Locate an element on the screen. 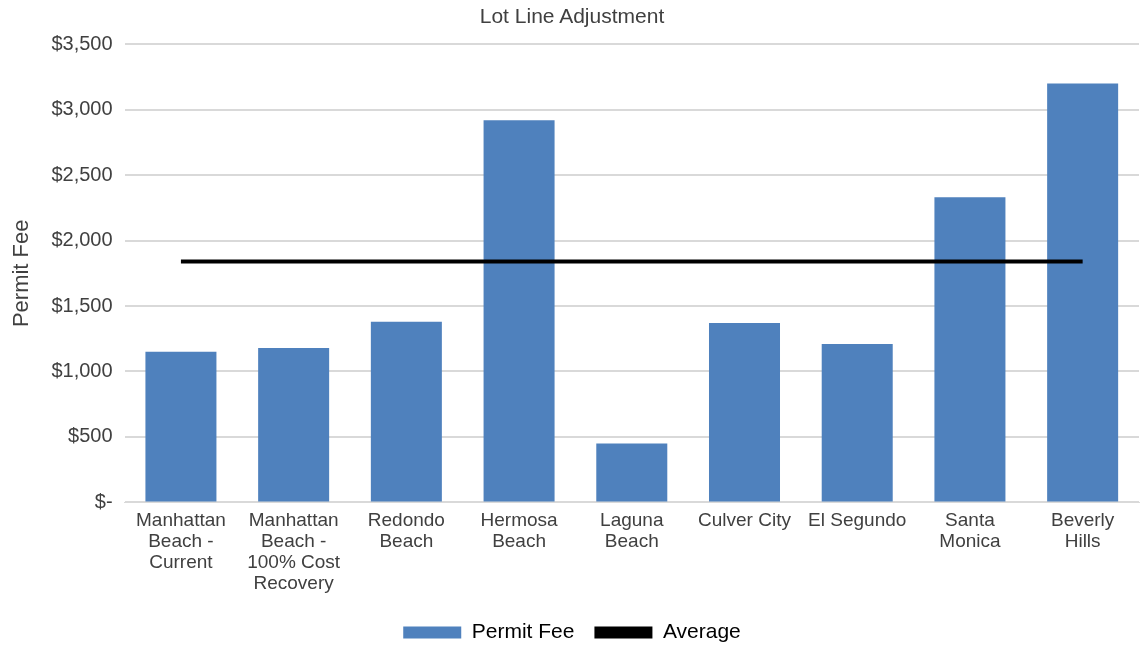 This screenshot has width=1144, height=653. legend-label: Permit Fee is located at coordinates (523, 631).